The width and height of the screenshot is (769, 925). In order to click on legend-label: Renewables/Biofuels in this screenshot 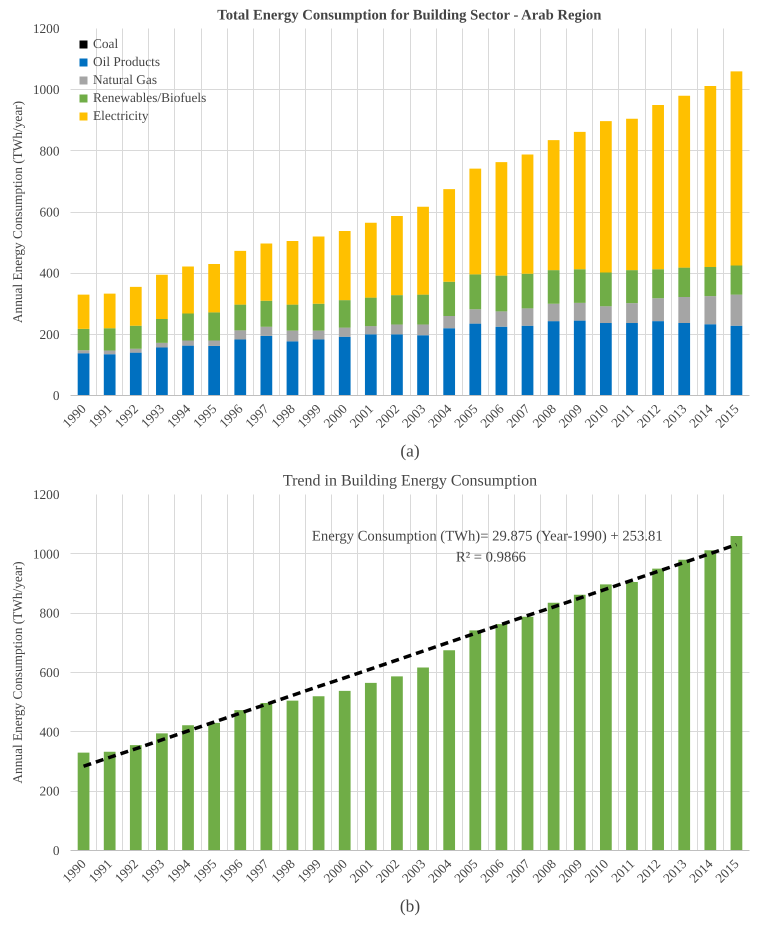, I will do `click(149, 98)`.